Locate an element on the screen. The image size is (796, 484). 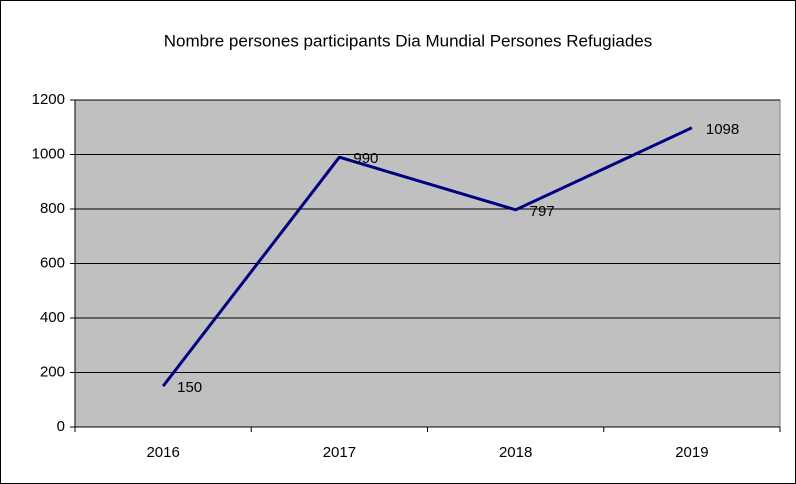
y-tick-label: 400 is located at coordinates (52, 317).